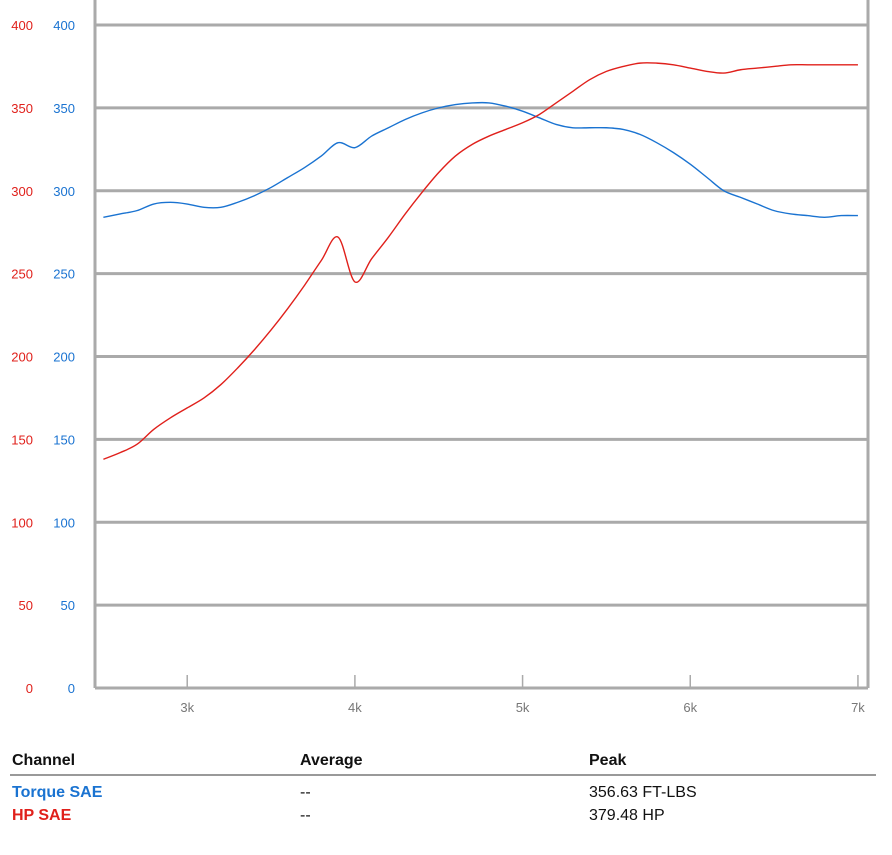 This screenshot has height=855, width=892. Describe the element at coordinates (355, 707) in the screenshot. I see `x-tick-label: 4k` at that location.